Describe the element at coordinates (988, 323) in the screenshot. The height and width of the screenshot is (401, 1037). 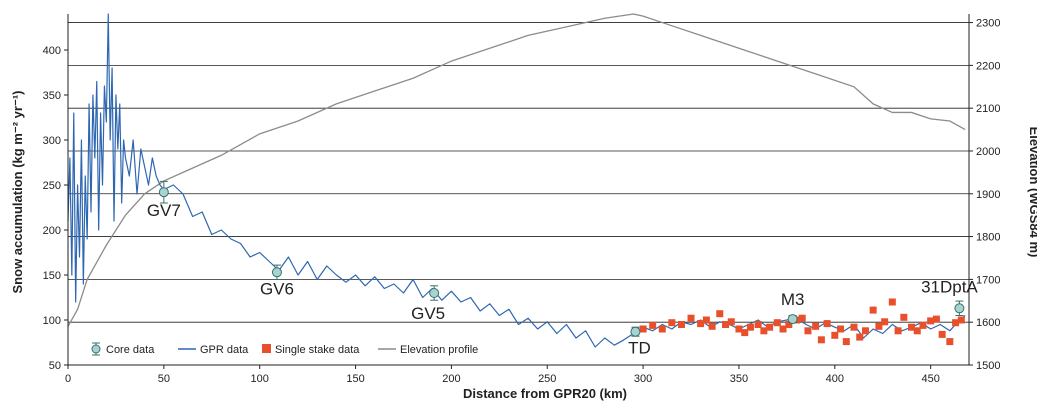
I see `y-right-tick-label-1: 1600` at that location.